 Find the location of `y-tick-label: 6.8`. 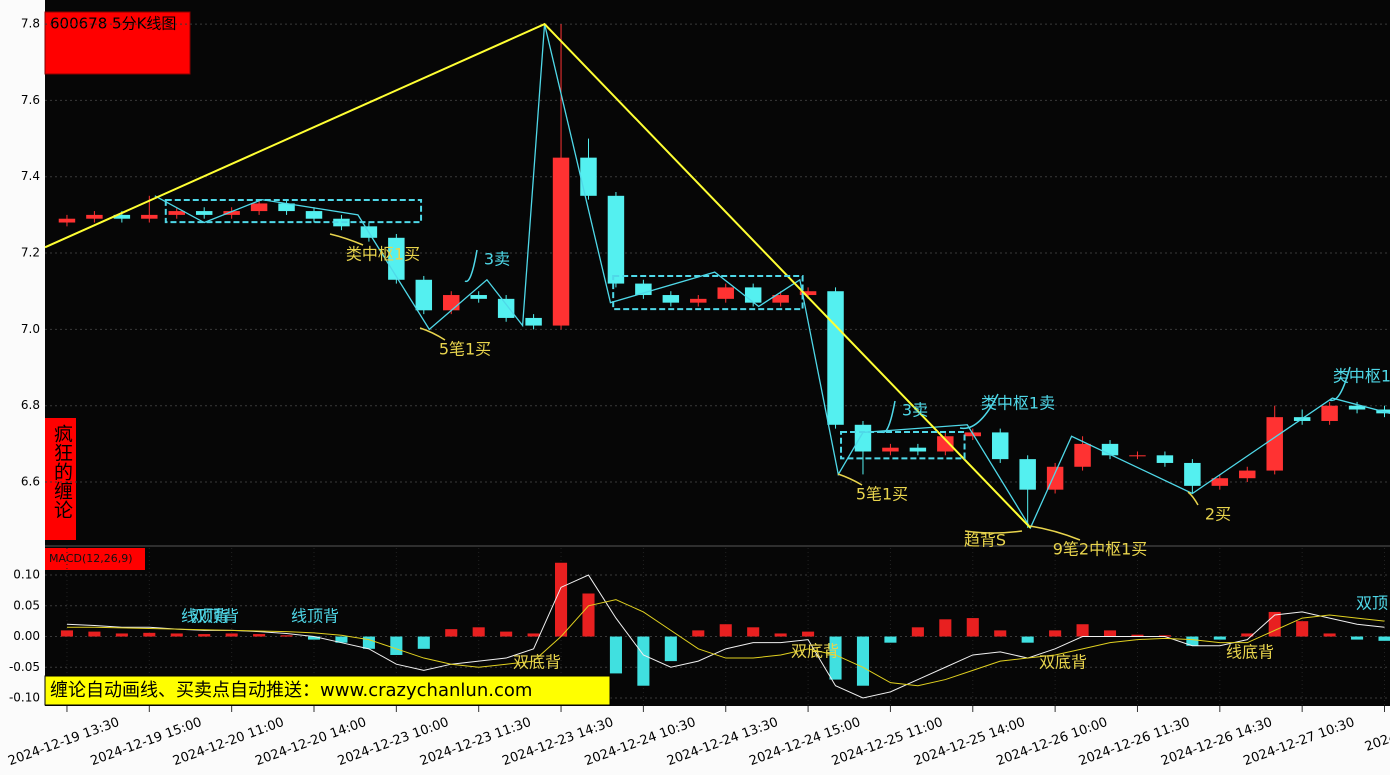

y-tick-label: 6.8 is located at coordinates (30, 405).